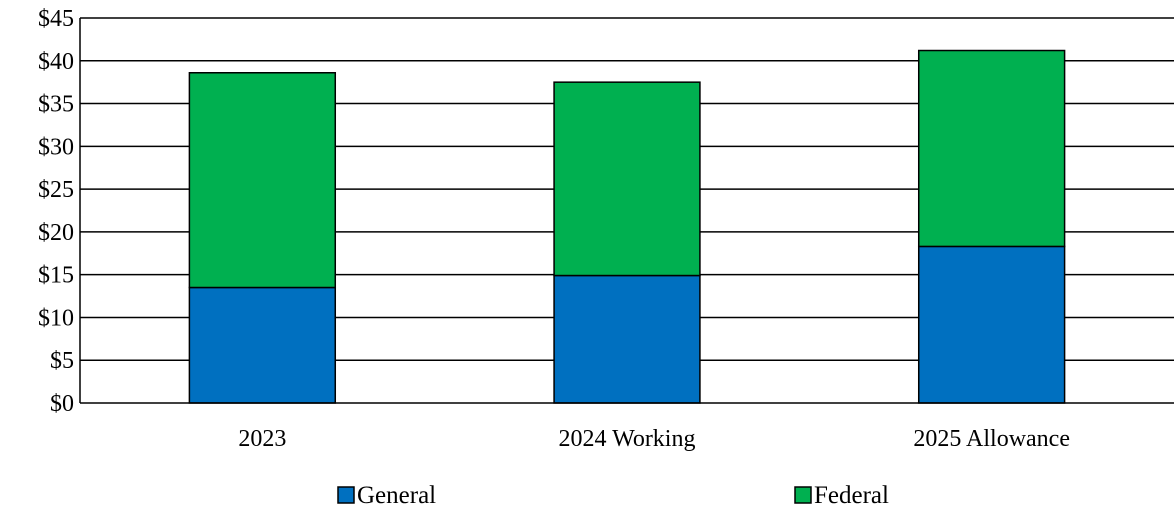 The height and width of the screenshot is (510, 1174). Describe the element at coordinates (56, 62) in the screenshot. I see `y-tick-label: $40` at that location.